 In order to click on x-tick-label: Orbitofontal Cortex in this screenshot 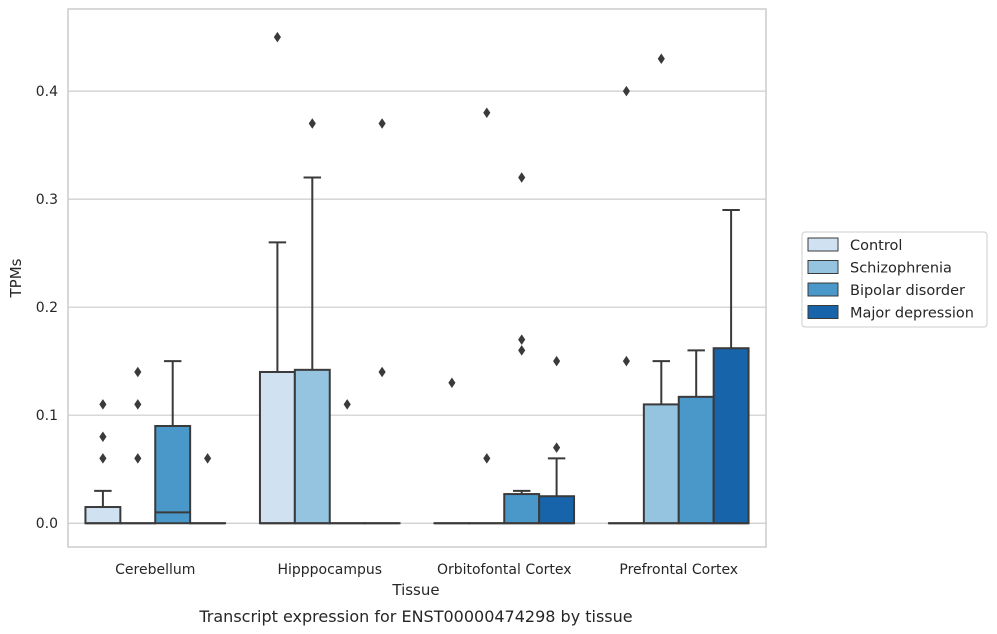, I will do `click(504, 570)`.